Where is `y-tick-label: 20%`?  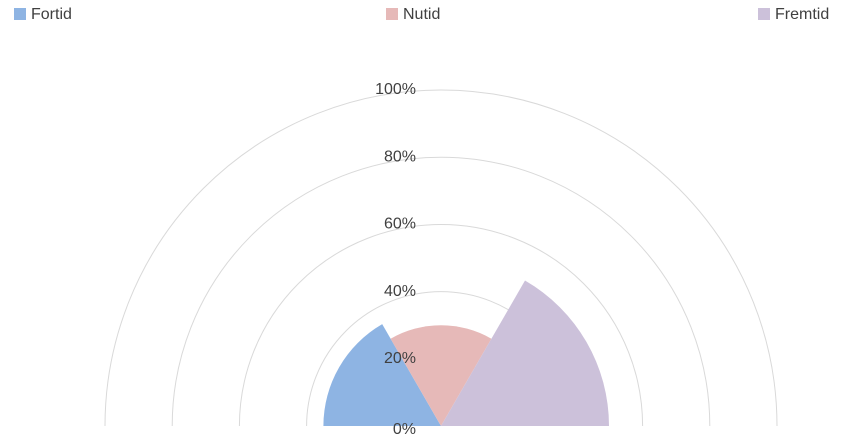 y-tick-label: 20% is located at coordinates (400, 358).